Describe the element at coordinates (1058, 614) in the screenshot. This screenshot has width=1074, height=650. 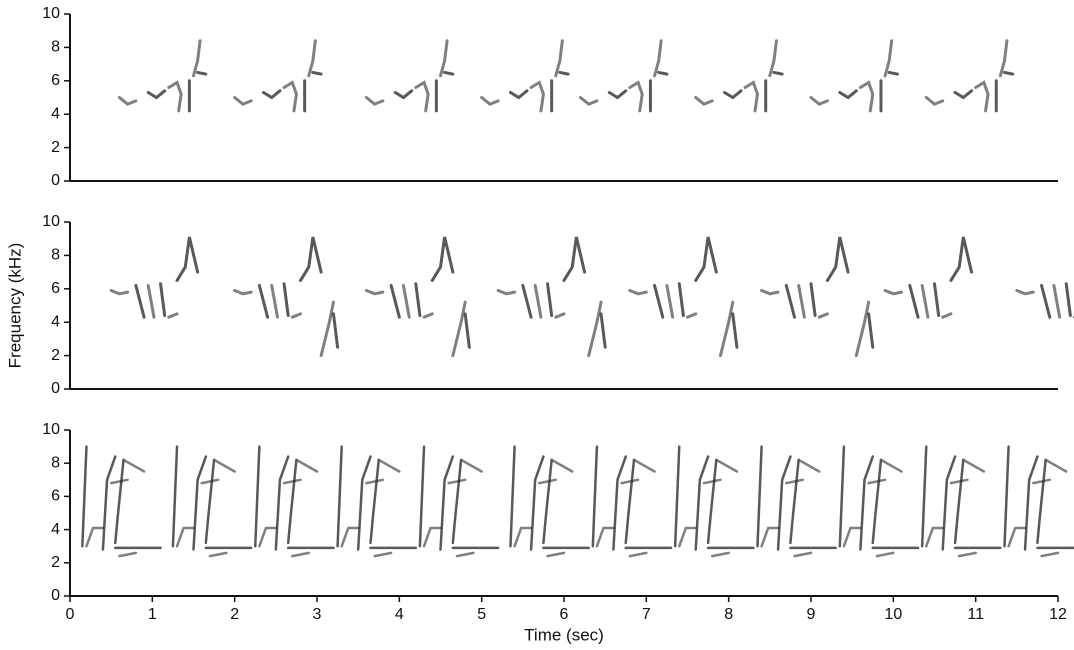
I see `x-tick-label: 12` at that location.